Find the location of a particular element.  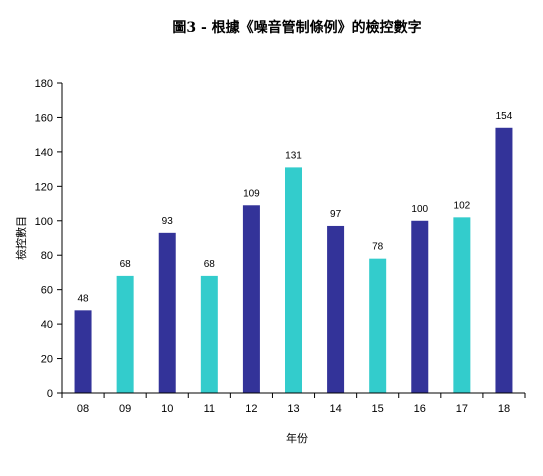

value-label-11: 68 is located at coordinates (210, 264).